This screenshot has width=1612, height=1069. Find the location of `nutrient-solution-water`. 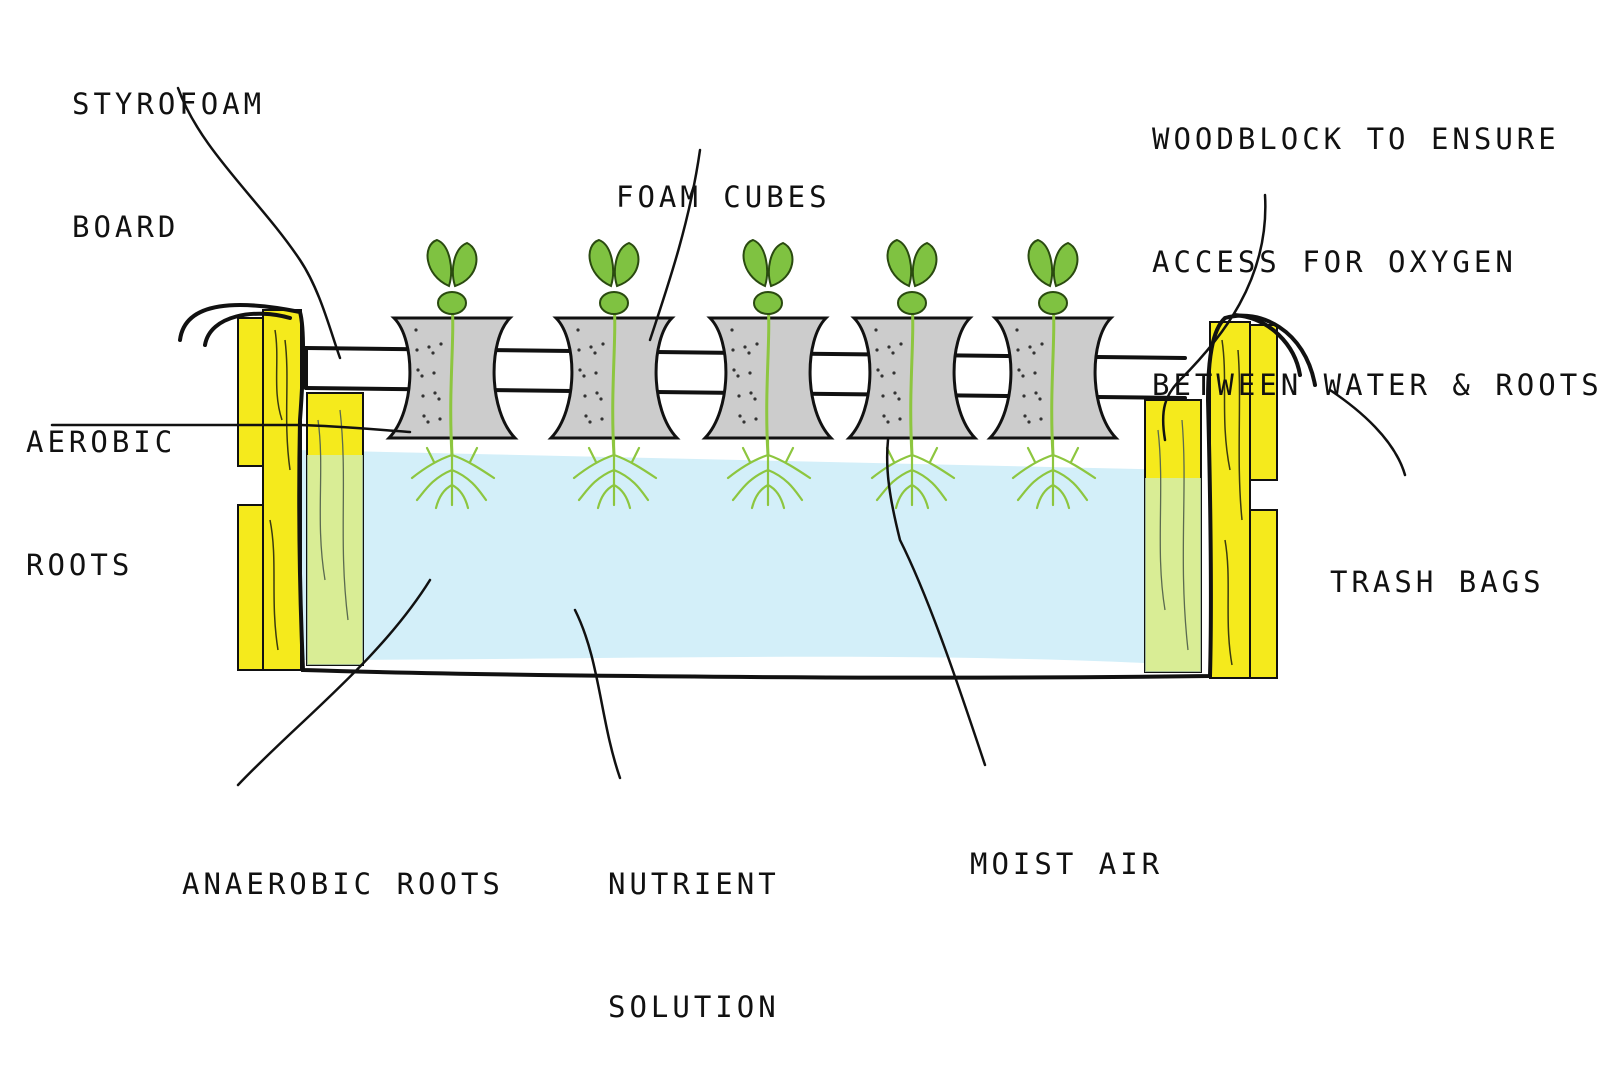

nutrient-solution-water is located at coordinates (741, 557).